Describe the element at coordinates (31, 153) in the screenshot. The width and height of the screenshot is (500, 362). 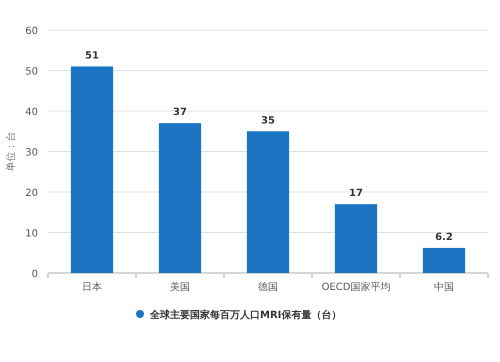
I see `y-tick-label: 30` at that location.